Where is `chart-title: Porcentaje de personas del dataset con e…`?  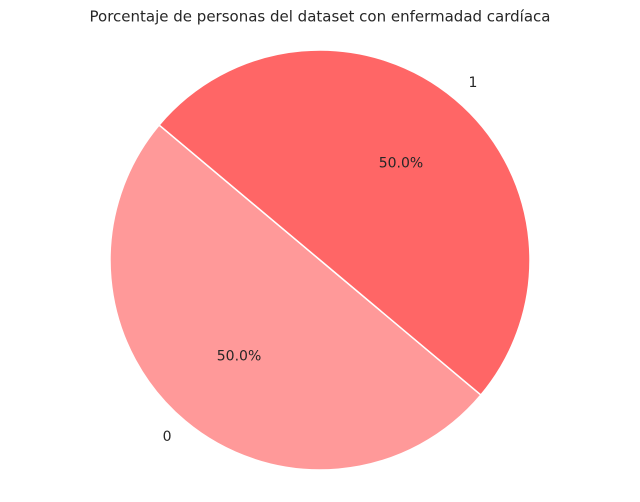 chart-title: Porcentaje de personas del dataset con e… is located at coordinates (320, 17).